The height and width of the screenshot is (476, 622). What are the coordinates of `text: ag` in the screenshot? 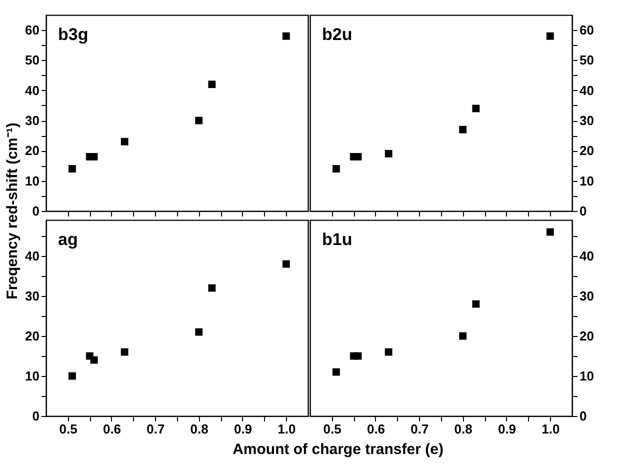 It's located at (68, 239).